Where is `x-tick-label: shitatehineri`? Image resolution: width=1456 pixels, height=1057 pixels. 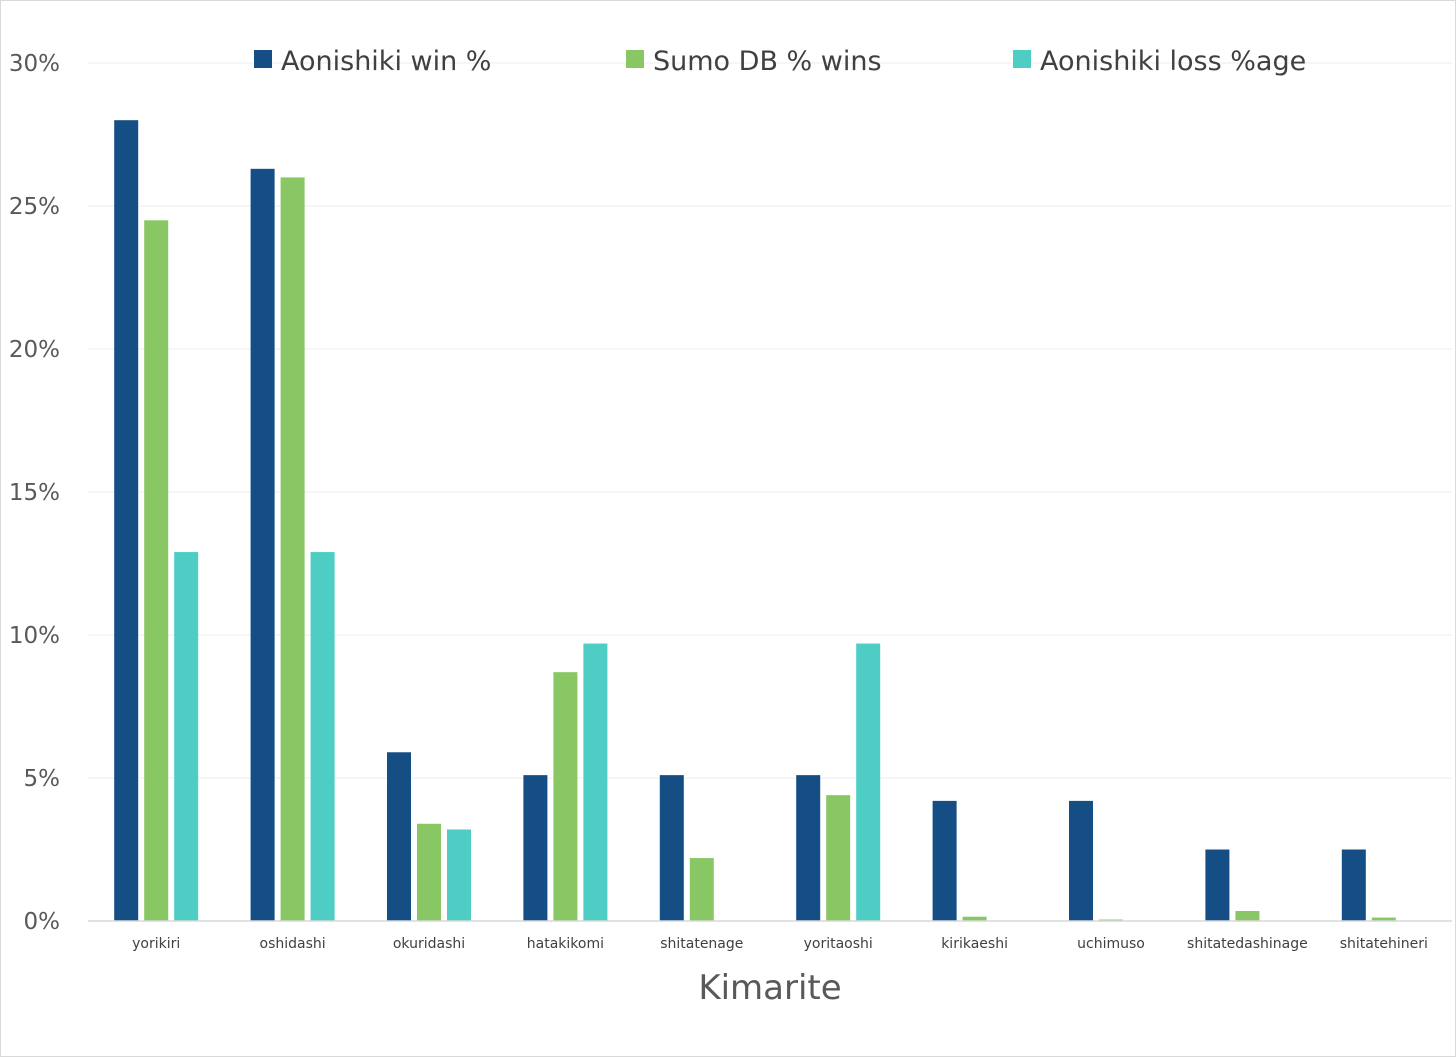
x-tick-label: shitatehineri is located at coordinates (1384, 944).